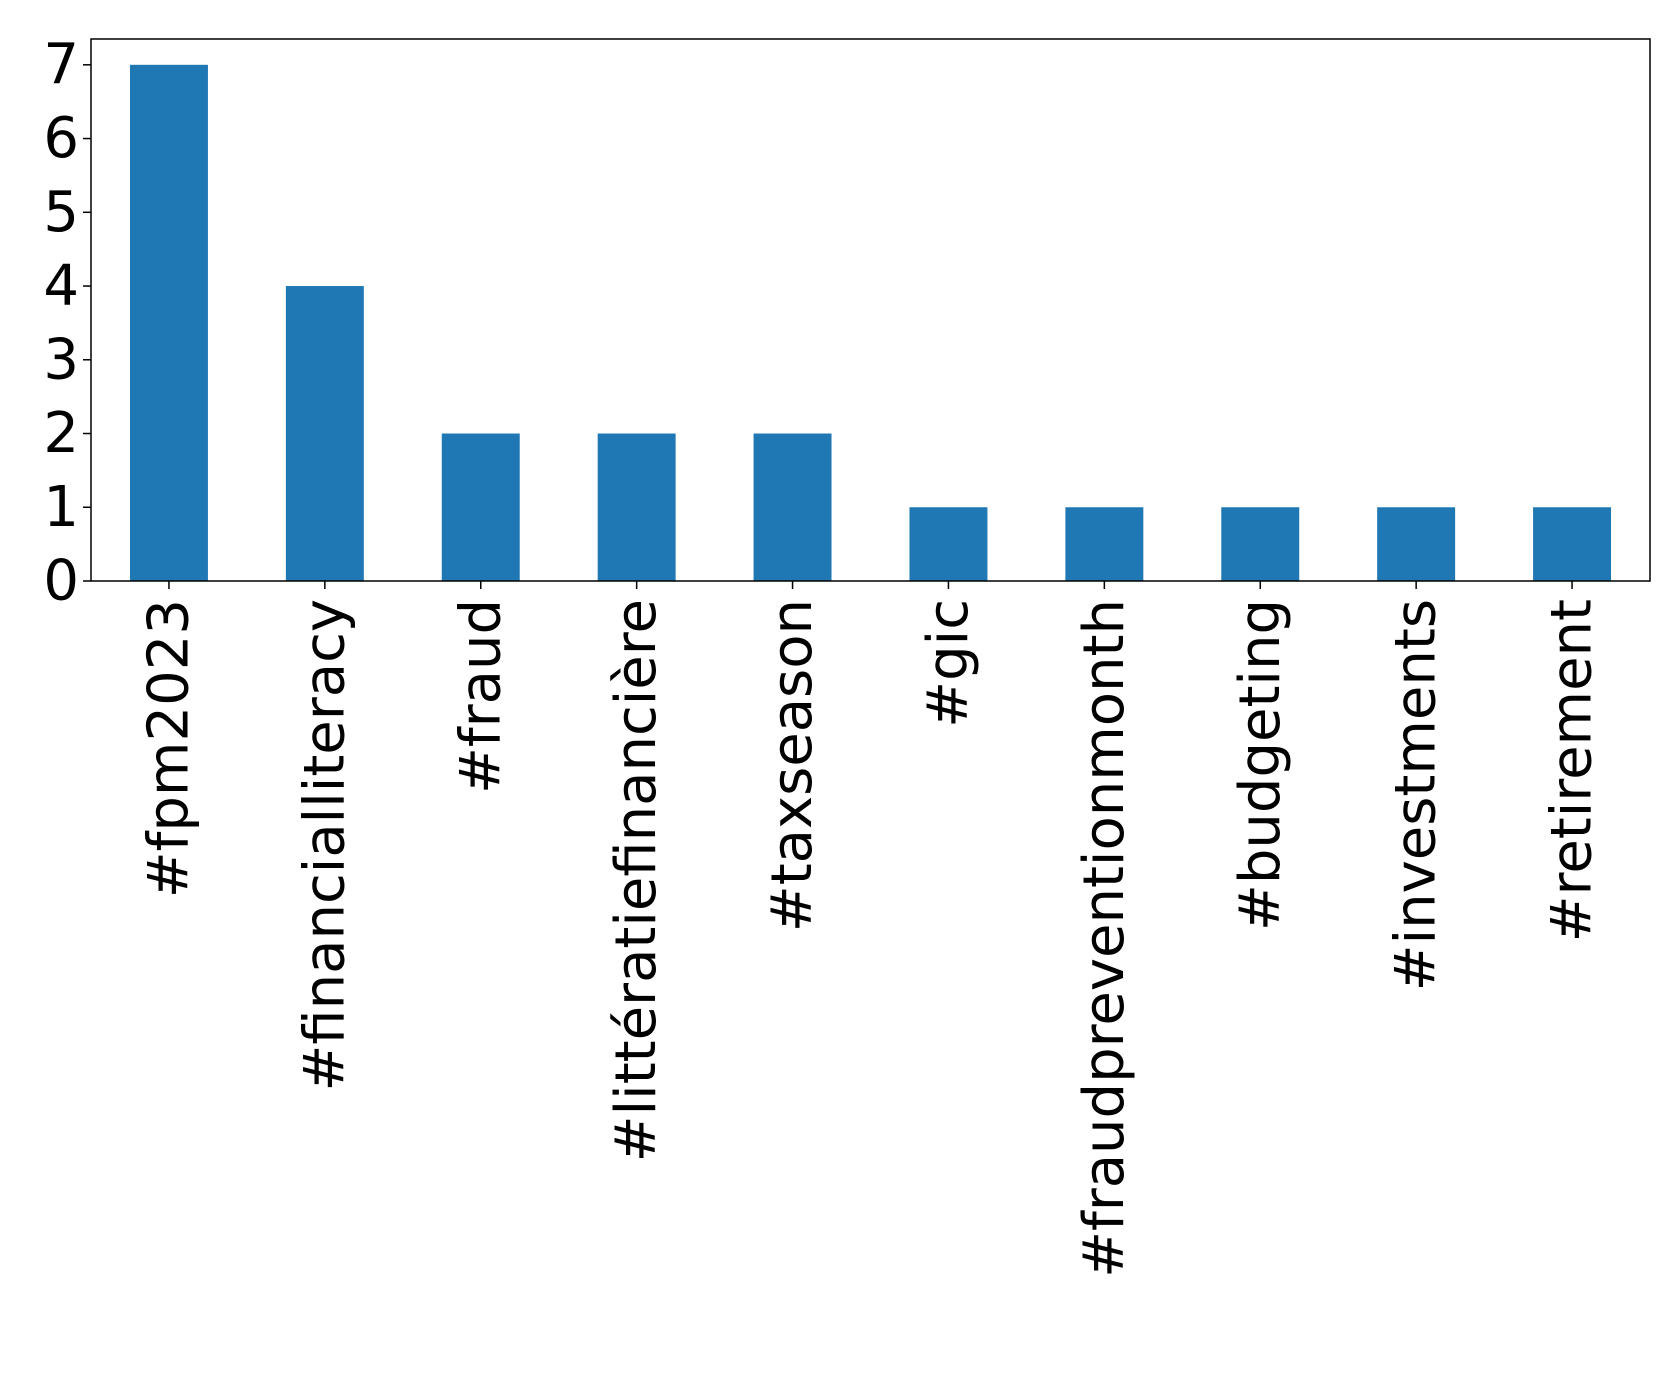 This screenshot has width=1679, height=1385. What do you see at coordinates (324, 433) in the screenshot?
I see `bar-financialliteracy` at bounding box center [324, 433].